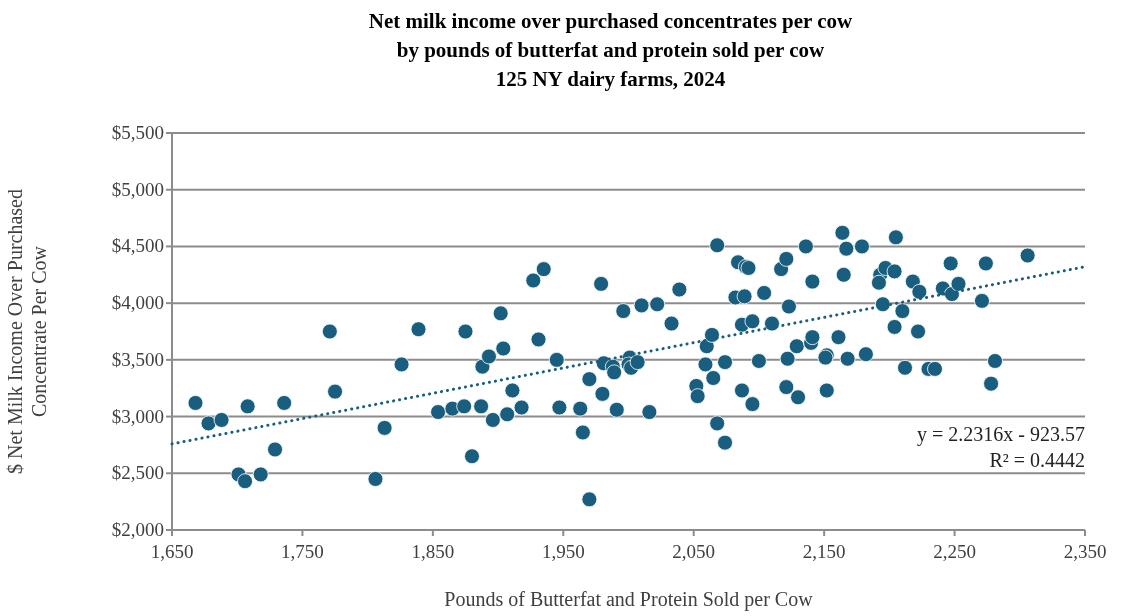  Describe the element at coordinates (1037, 460) in the screenshot. I see `annotation: R² = 0.4442` at that location.